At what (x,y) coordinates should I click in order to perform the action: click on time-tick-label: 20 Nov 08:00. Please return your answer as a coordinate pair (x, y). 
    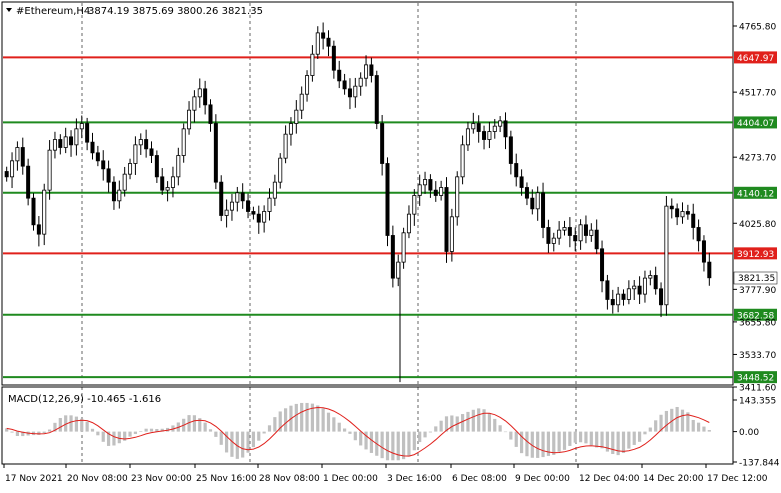
    Looking at the image, I should click on (97, 479).